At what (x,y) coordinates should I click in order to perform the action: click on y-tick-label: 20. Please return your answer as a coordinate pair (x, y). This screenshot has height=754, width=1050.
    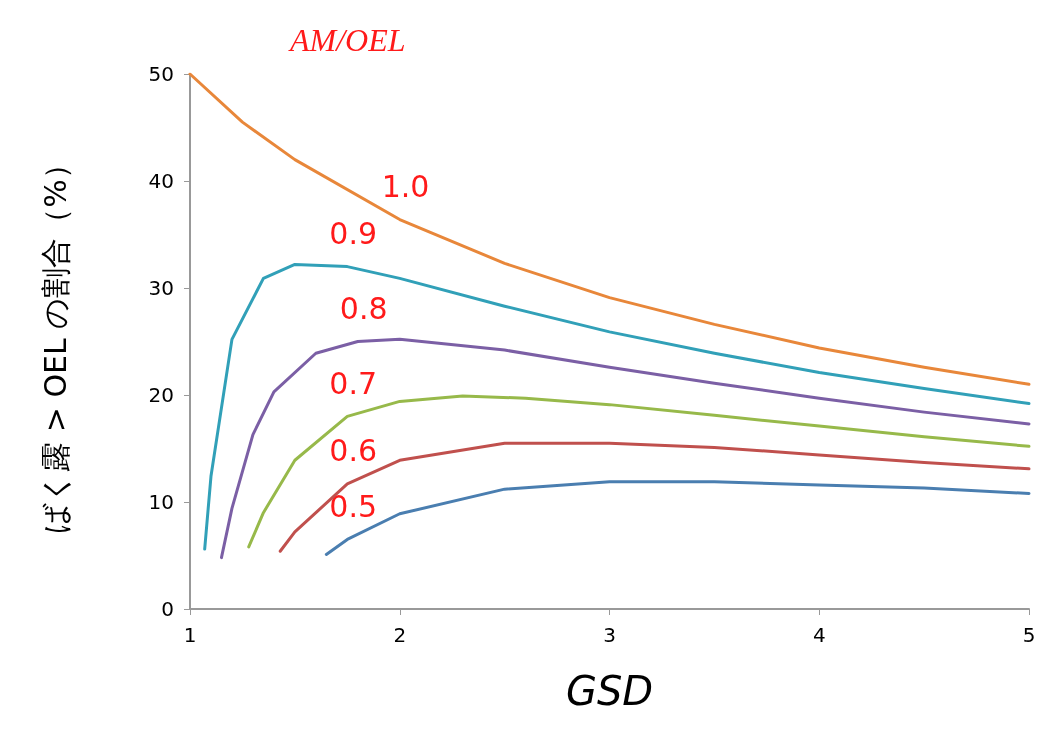
    Looking at the image, I should click on (161, 395).